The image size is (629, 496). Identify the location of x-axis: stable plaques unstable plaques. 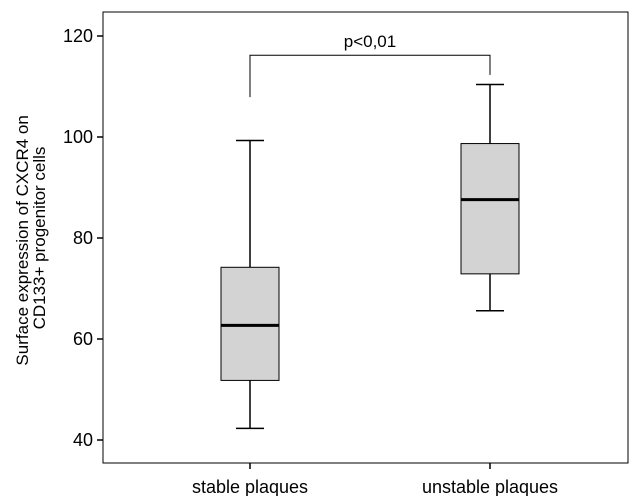
(375, 479).